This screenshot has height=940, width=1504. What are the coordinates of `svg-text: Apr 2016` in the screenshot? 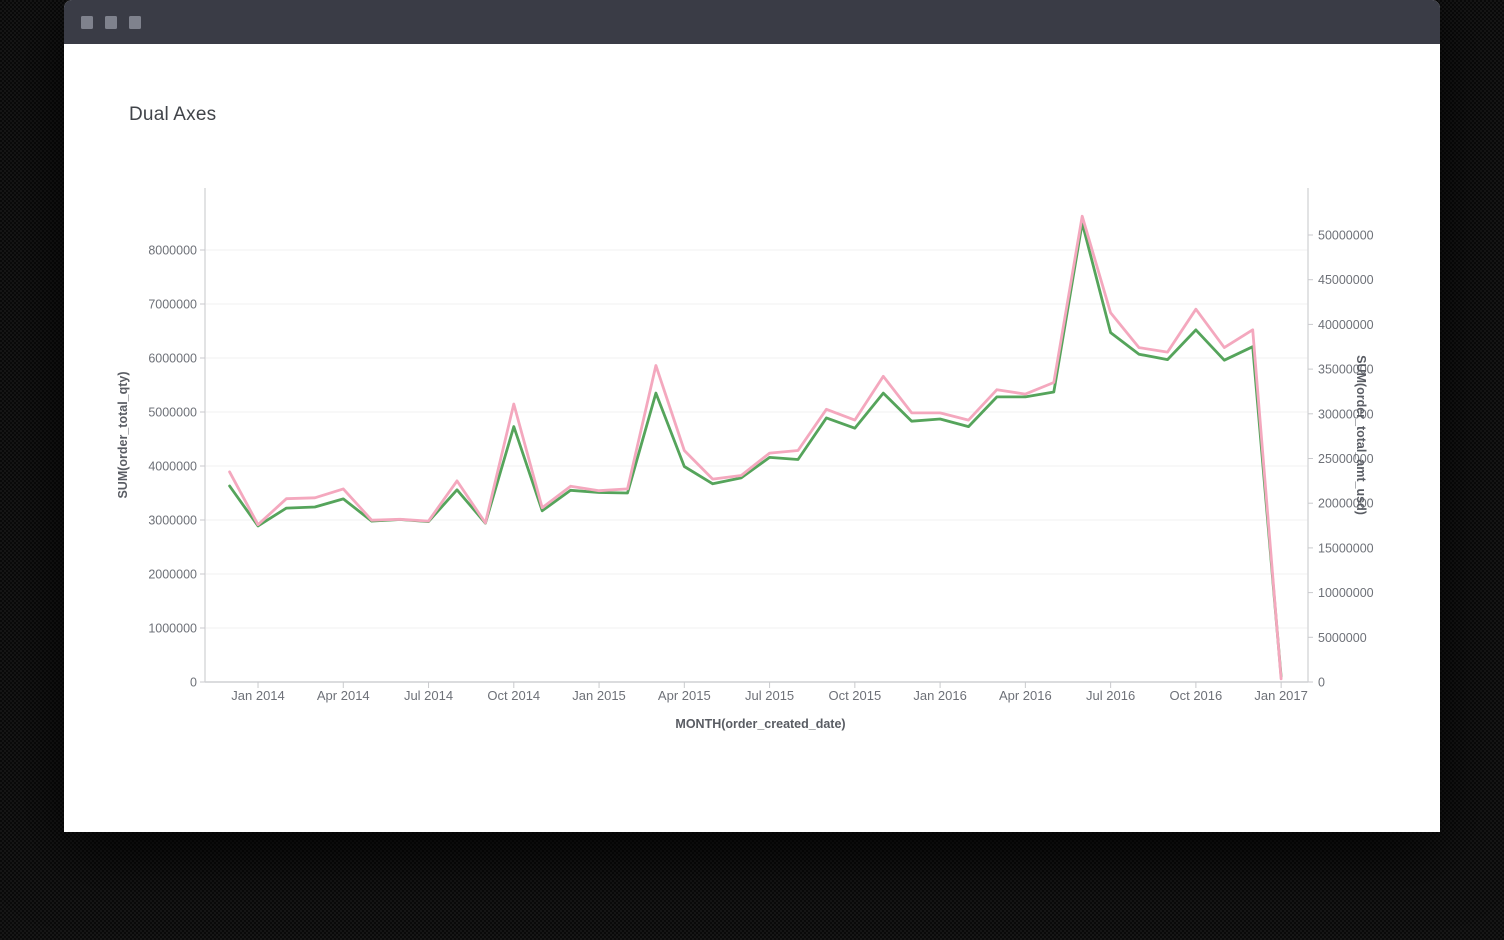 It's located at (1025, 695).